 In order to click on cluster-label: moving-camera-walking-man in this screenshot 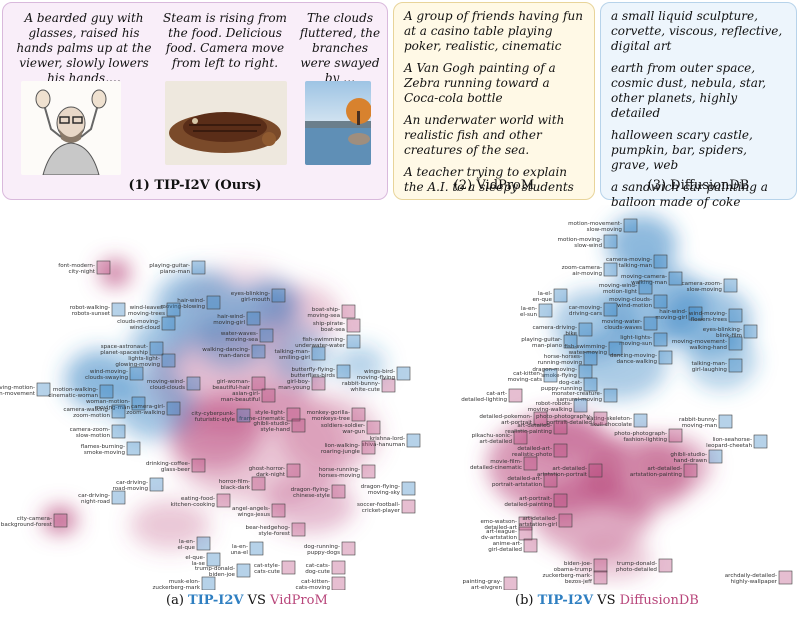, I will do `click(644, 280)`.